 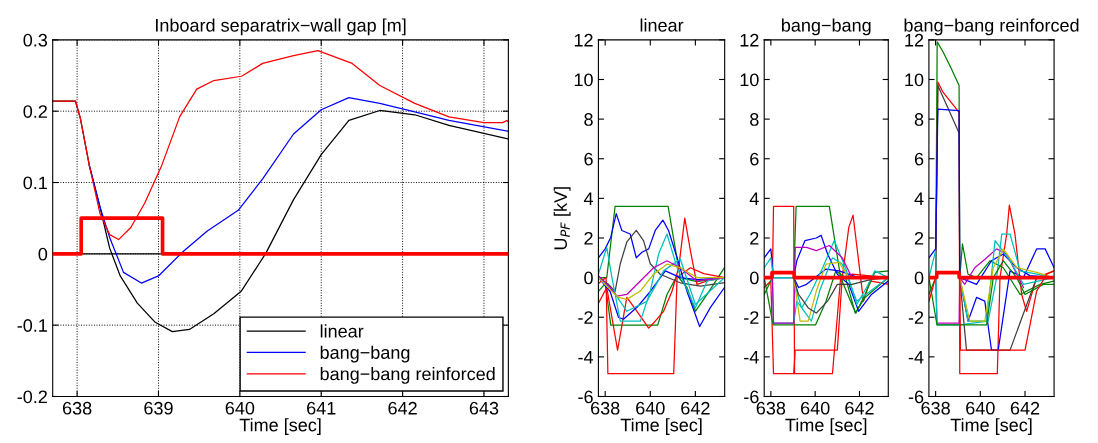 I want to click on chart-title: linear, so click(x=662, y=25).